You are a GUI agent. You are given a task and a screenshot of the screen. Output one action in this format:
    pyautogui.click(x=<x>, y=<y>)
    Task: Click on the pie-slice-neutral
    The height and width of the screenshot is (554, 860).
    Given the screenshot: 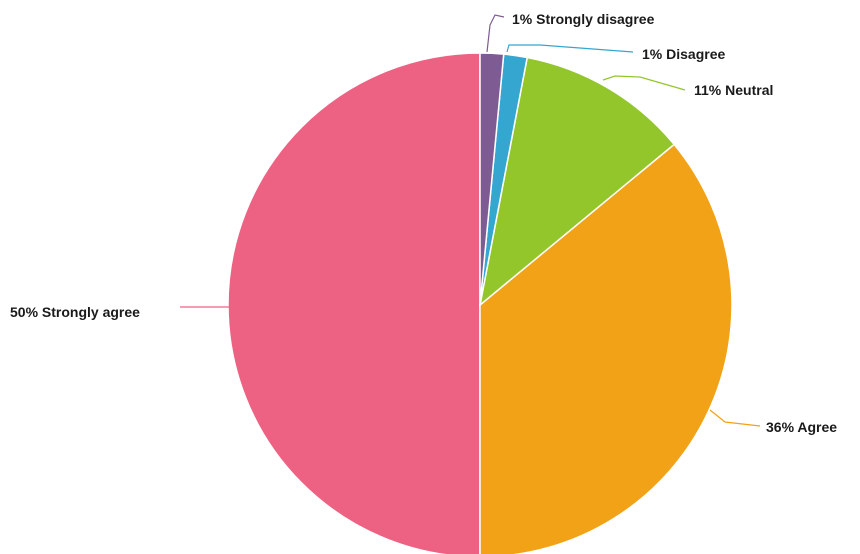 What is the action you would take?
    pyautogui.click(x=577, y=181)
    